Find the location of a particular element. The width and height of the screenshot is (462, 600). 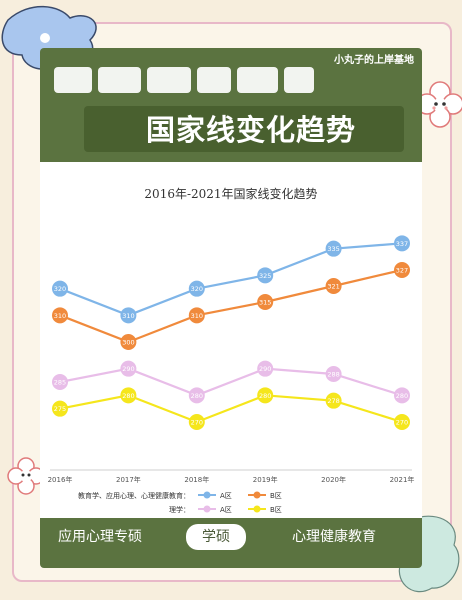

x-tick-label: 2018年 is located at coordinates (196, 479).